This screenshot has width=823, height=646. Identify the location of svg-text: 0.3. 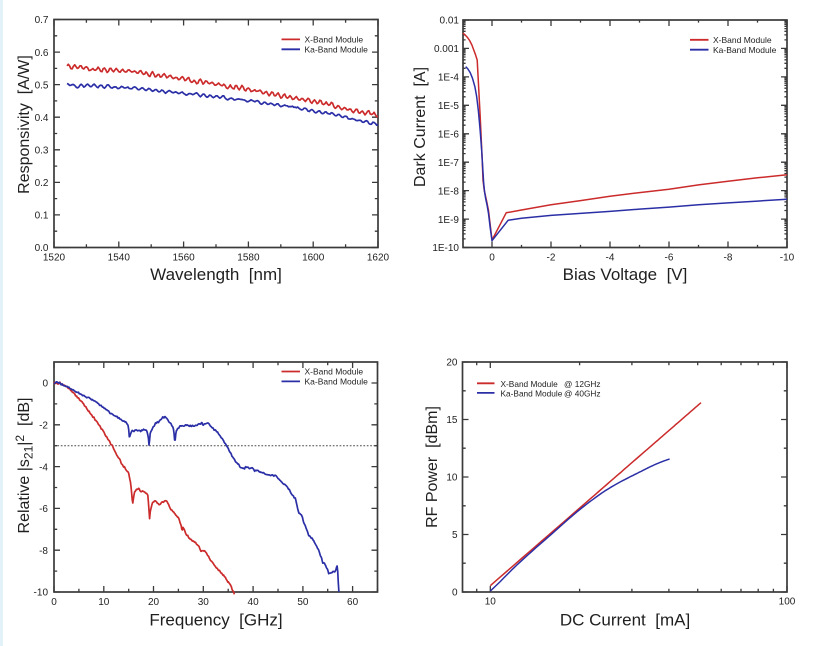
(42, 151).